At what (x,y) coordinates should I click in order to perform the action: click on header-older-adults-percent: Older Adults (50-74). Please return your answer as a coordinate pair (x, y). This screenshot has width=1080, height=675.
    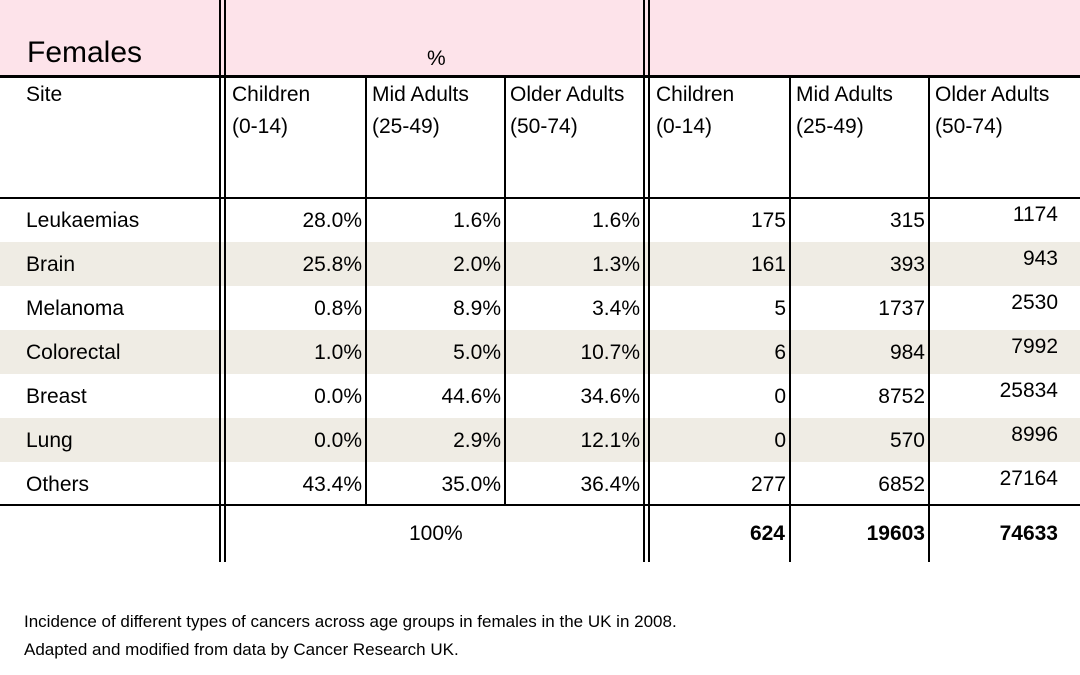
    Looking at the image, I should click on (567, 111).